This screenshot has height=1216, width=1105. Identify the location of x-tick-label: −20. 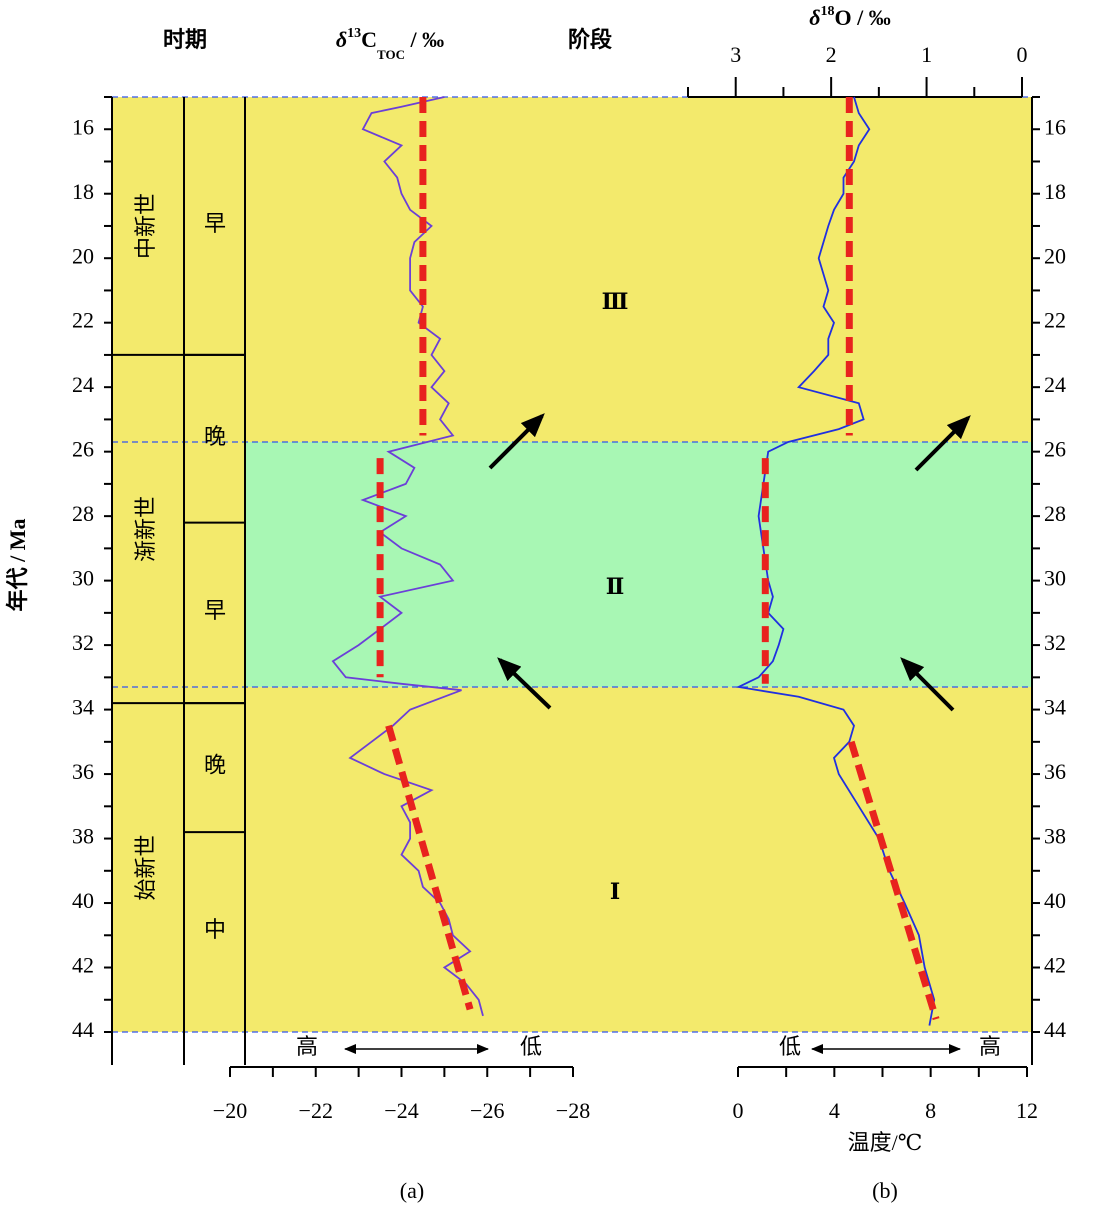
(230, 1110).